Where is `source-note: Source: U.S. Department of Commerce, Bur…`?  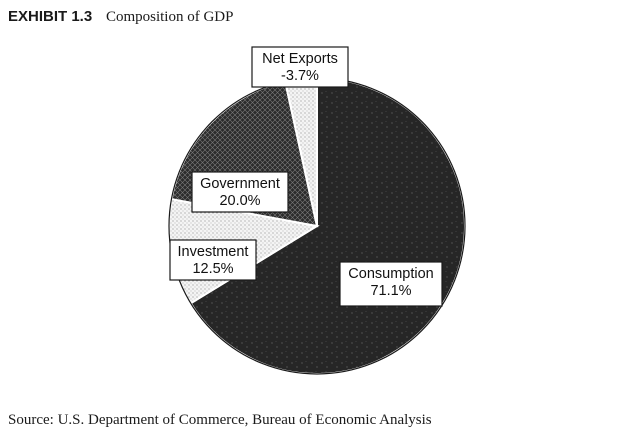 source-note: Source: U.S. Department of Commerce, Bur… is located at coordinates (220, 420).